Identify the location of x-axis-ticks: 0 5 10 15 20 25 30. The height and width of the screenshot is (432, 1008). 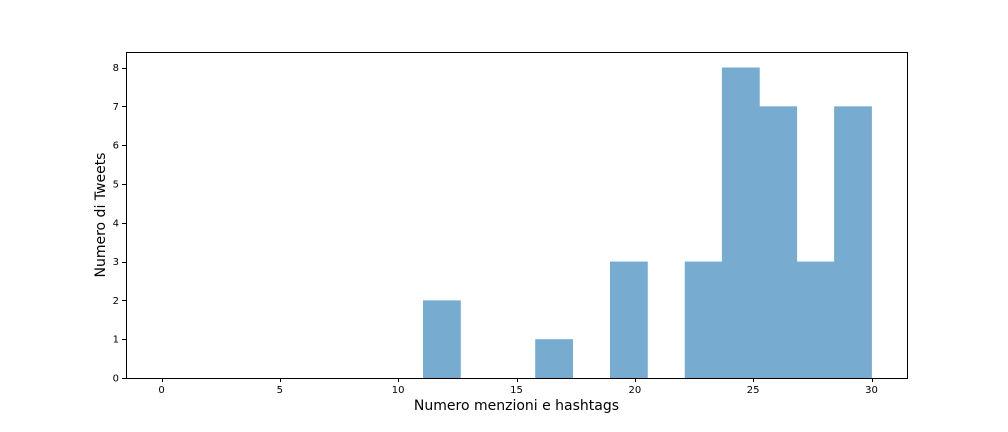
(518, 387).